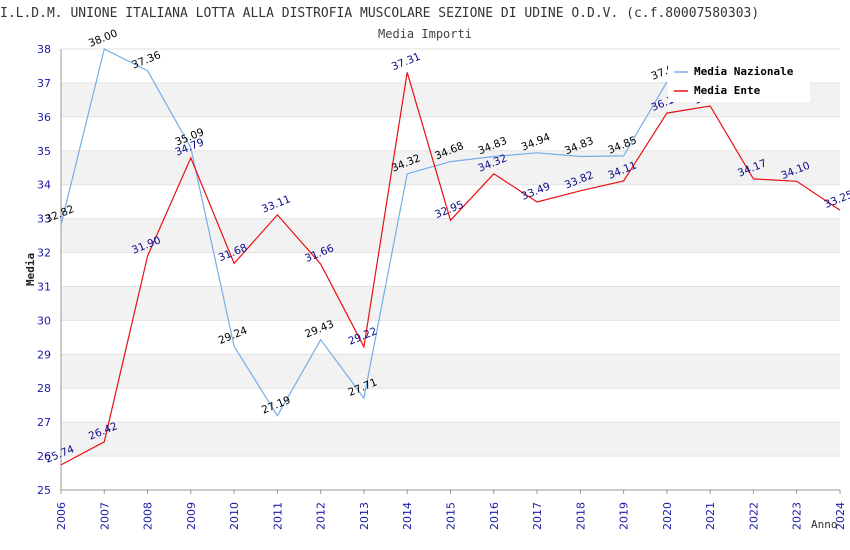  Describe the element at coordinates (824, 524) in the screenshot. I see `x-axis-label: Anno` at that location.